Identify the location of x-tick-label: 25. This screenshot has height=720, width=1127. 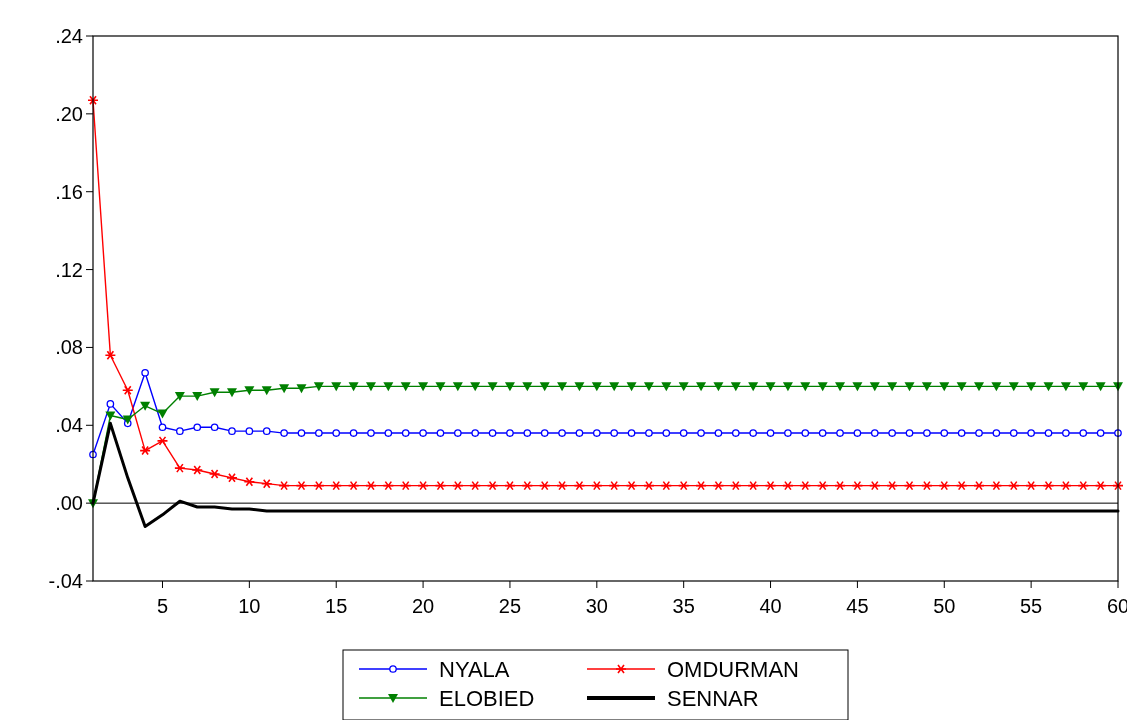
(510, 606).